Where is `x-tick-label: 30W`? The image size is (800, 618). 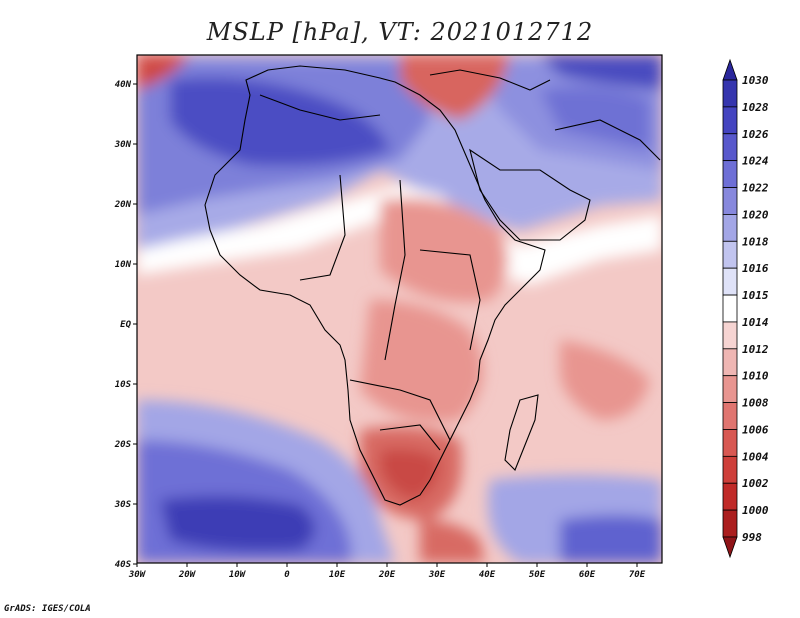 x-tick-label: 30W is located at coordinates (137, 575).